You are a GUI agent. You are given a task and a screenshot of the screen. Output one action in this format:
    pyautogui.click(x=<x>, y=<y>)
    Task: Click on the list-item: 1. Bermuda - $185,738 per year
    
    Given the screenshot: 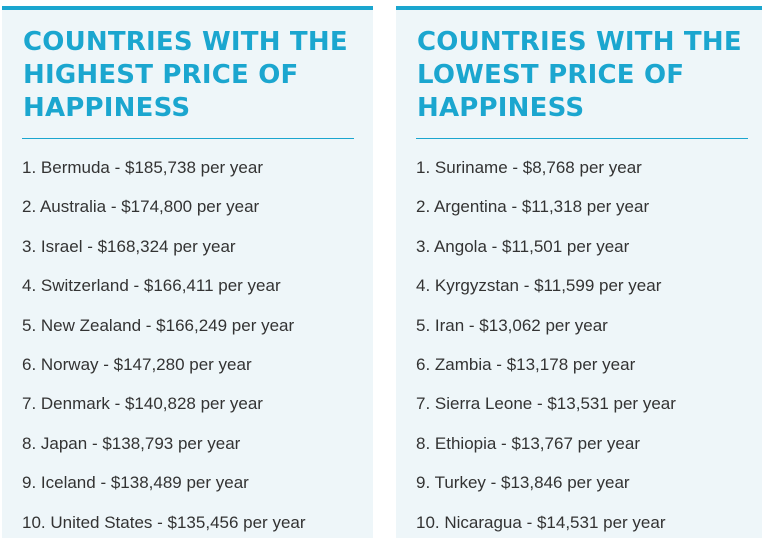 What is the action you would take?
    pyautogui.click(x=142, y=167)
    